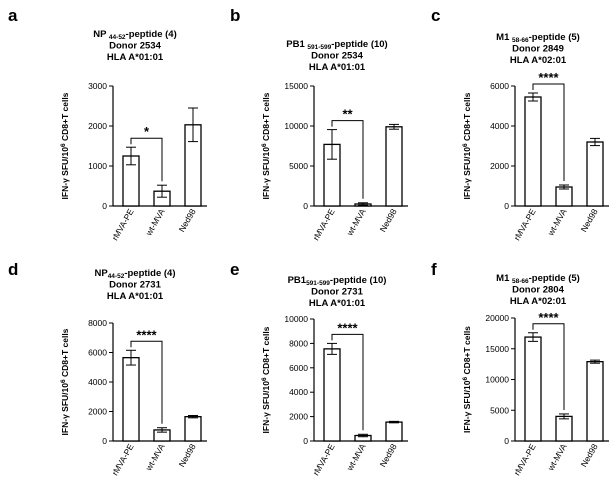  I want to click on panel-letter: c, so click(435, 15).